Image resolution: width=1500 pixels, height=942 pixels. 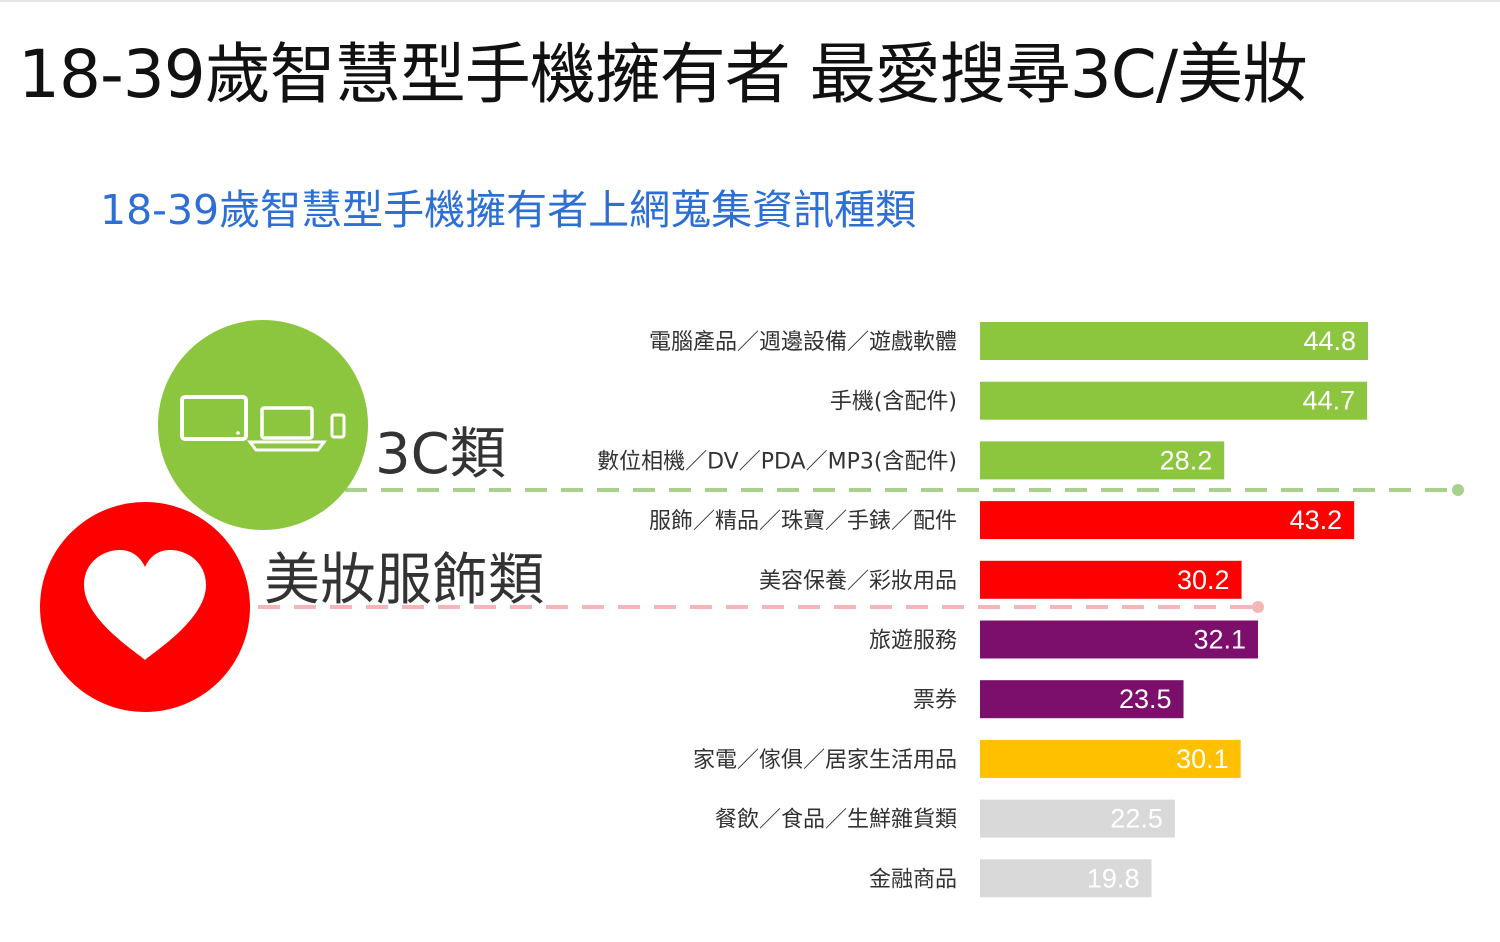 What do you see at coordinates (404, 580) in the screenshot?
I see `group-label-beauty: 美妝服飾類` at bounding box center [404, 580].